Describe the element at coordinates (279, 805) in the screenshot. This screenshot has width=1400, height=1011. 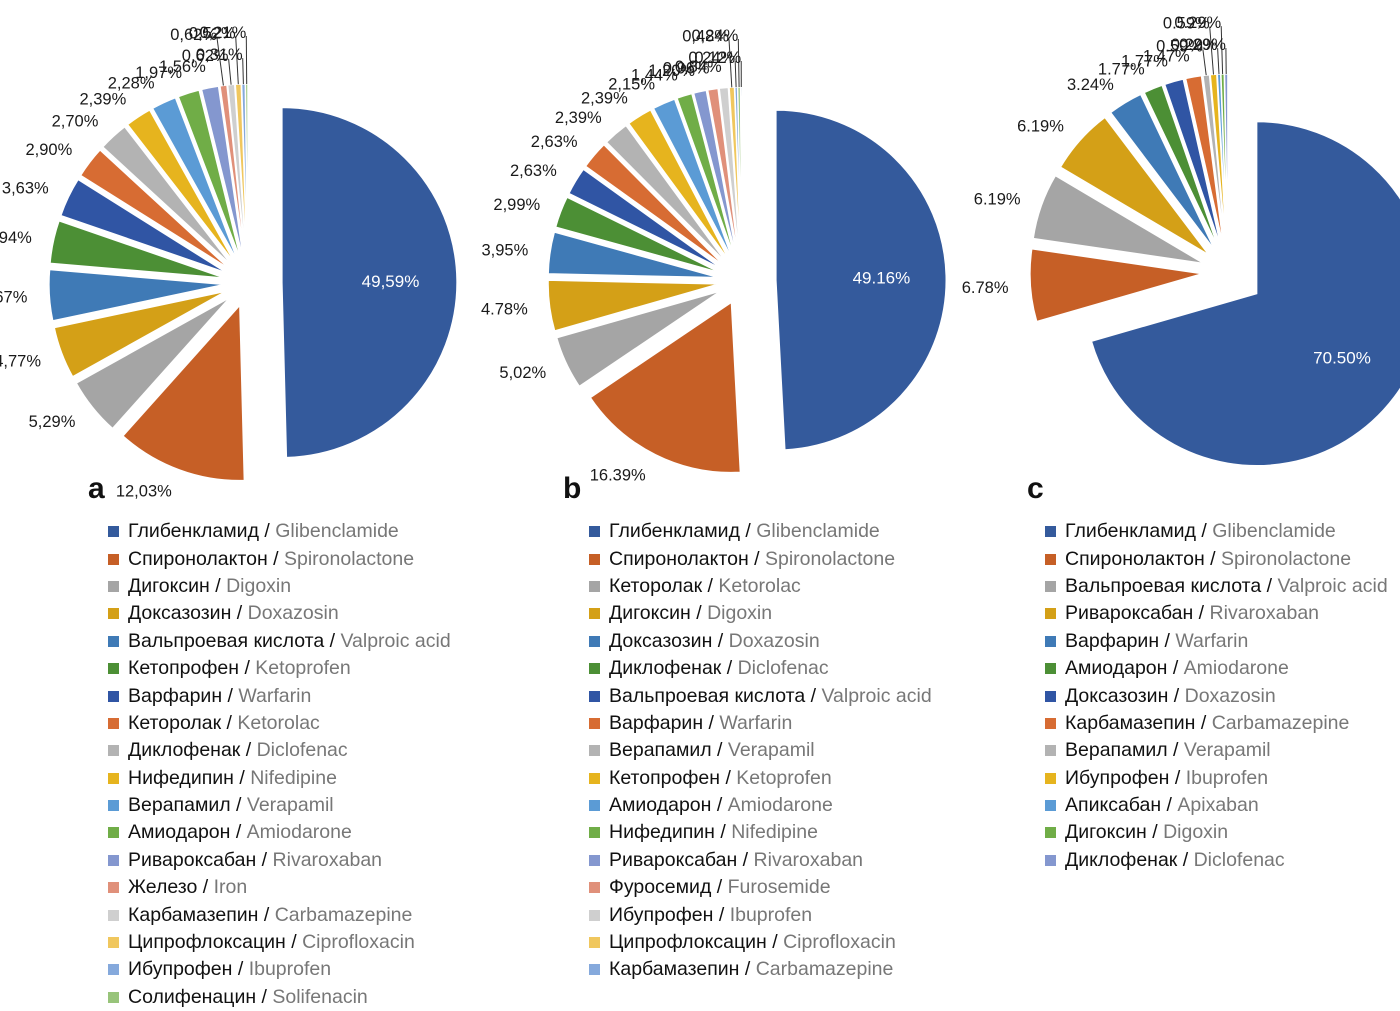
I see `legend-item-a-10: Верапамил / Verapamil` at that location.